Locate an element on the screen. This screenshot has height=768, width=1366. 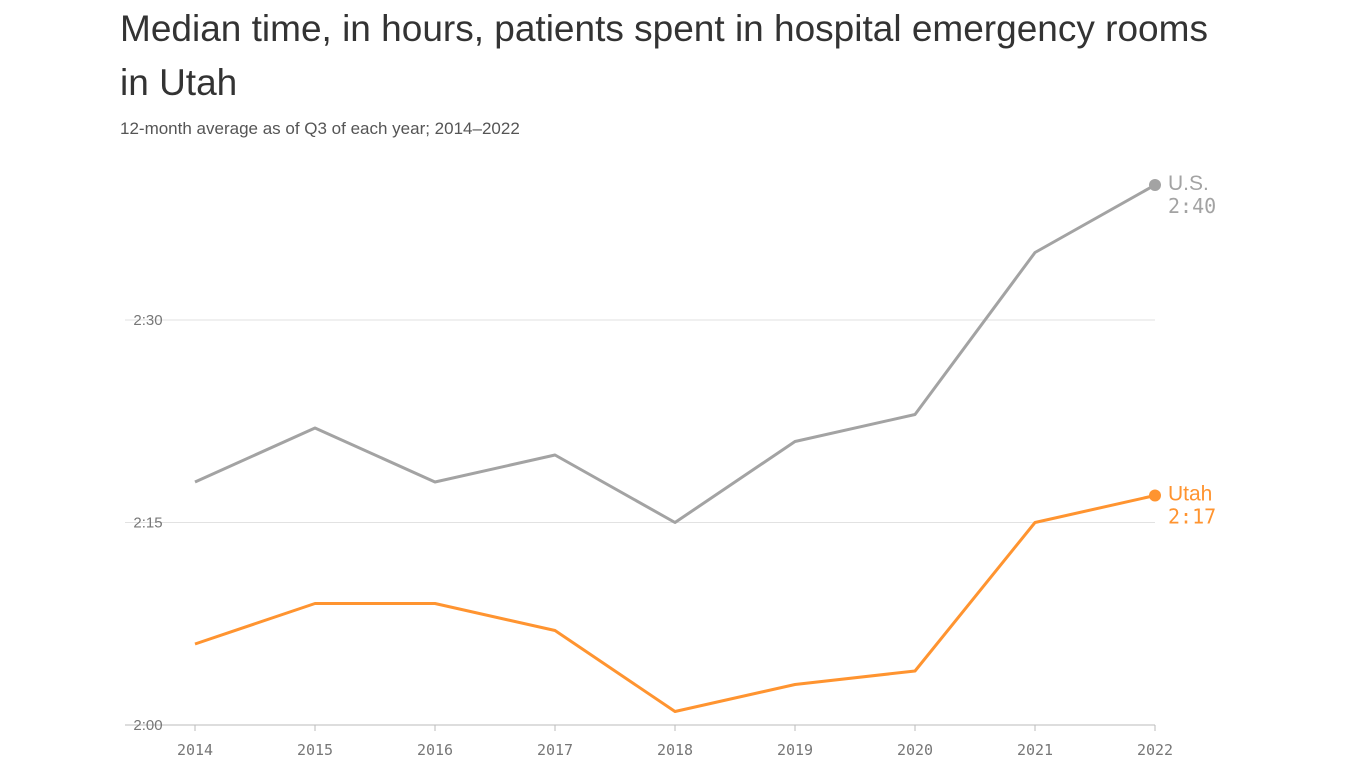
x-tick-label: 2020 is located at coordinates (915, 750).